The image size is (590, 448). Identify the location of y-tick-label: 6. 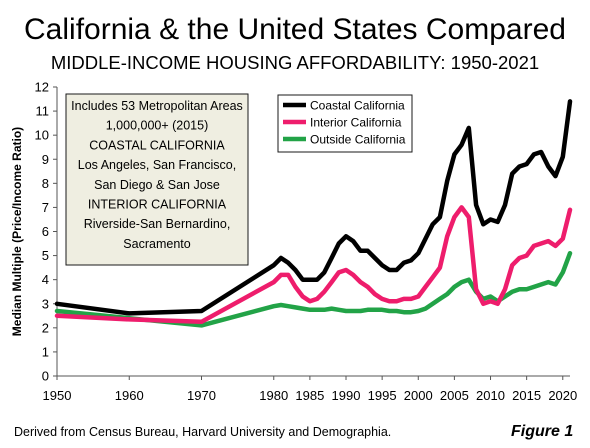
(45, 231).